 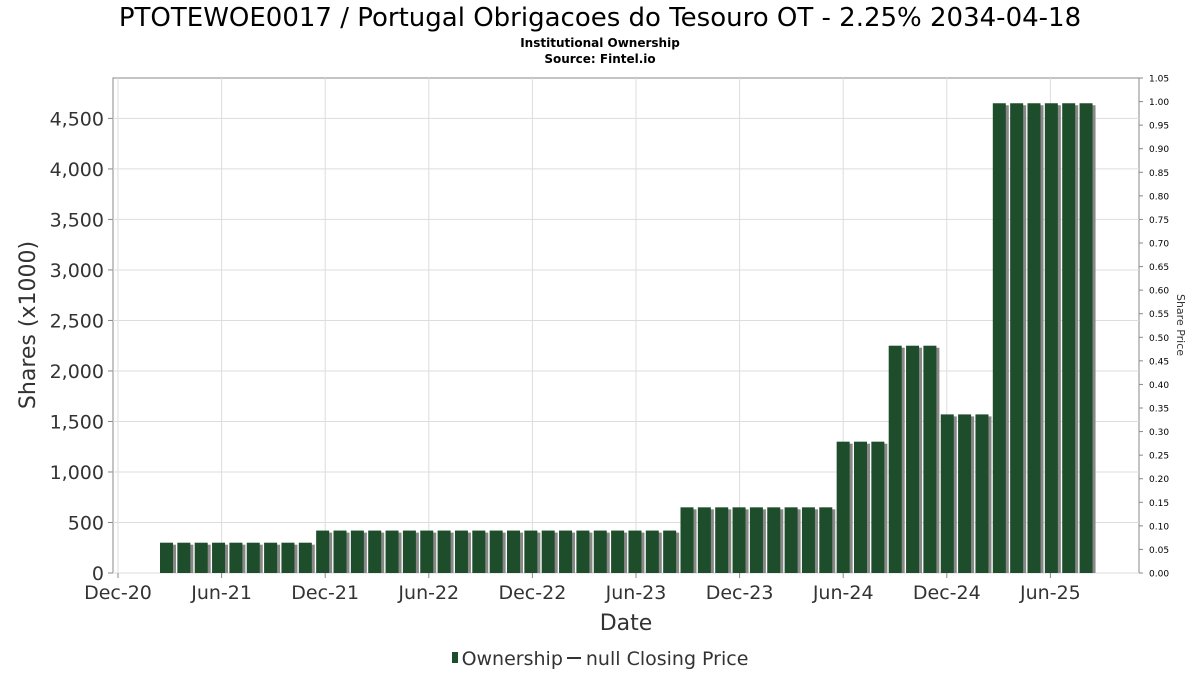 I want to click on y2-tick-label: 0.00, so click(x=1159, y=575).